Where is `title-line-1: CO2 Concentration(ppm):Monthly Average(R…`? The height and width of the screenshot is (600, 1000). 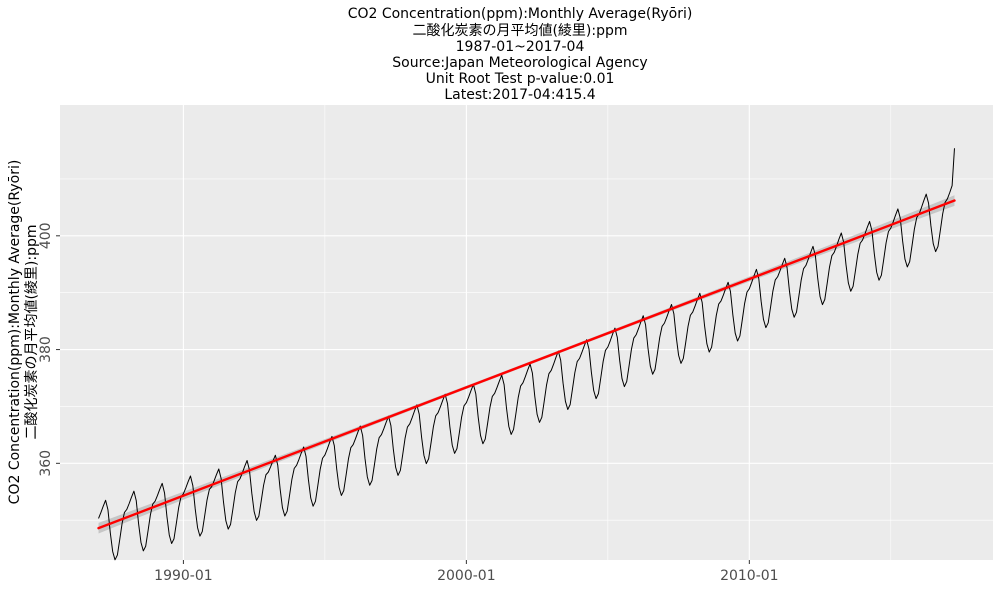
title-line-1: CO2 Concentration(ppm):Monthly Average(R… is located at coordinates (520, 14).